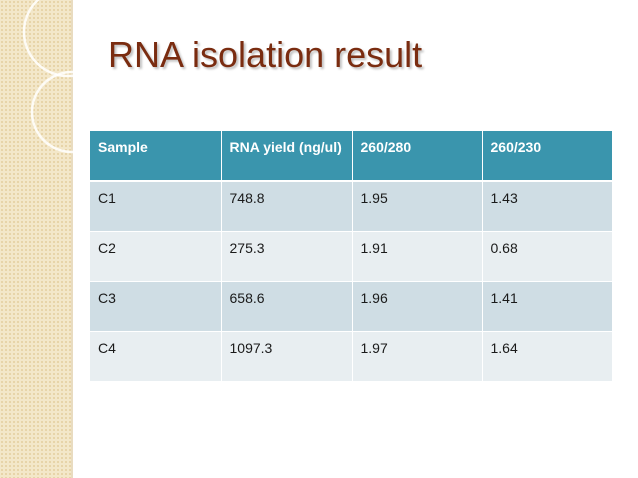 The height and width of the screenshot is (478, 638). I want to click on cell-rna-yield: 748.8, so click(287, 206).